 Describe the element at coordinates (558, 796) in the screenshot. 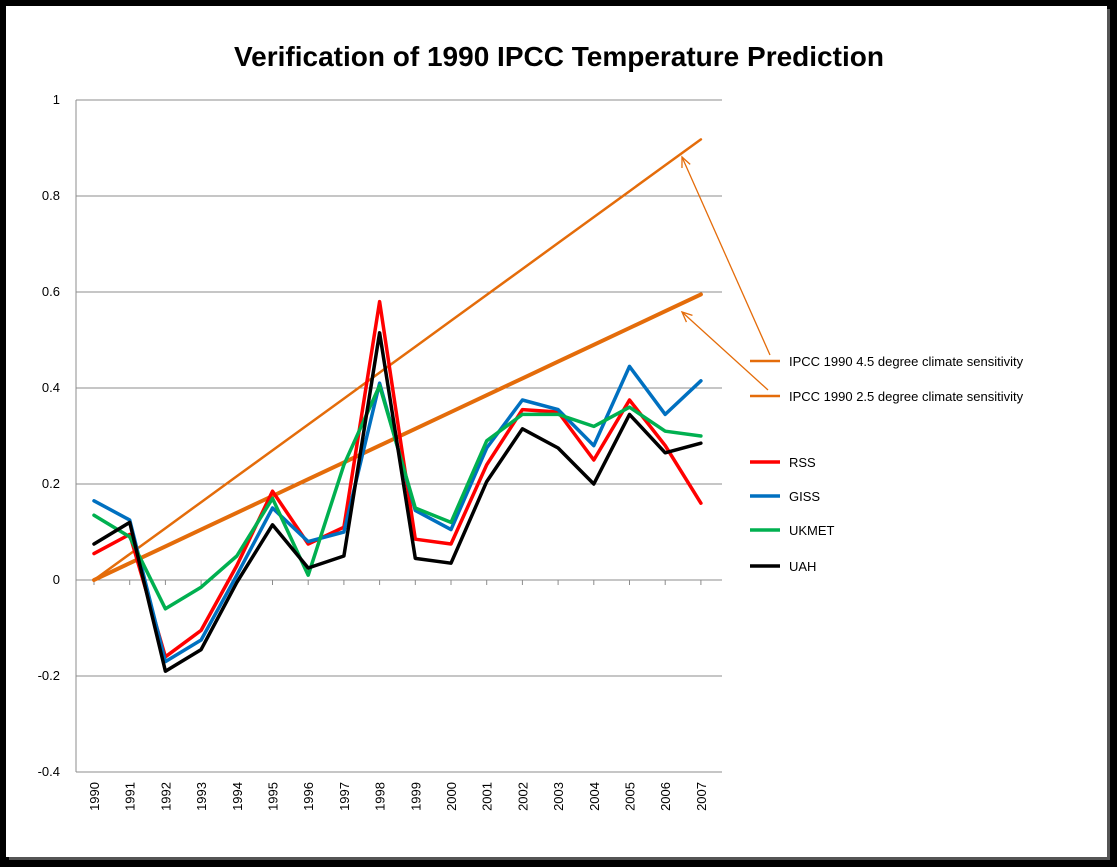

I see `x-tick-label: 2003` at that location.